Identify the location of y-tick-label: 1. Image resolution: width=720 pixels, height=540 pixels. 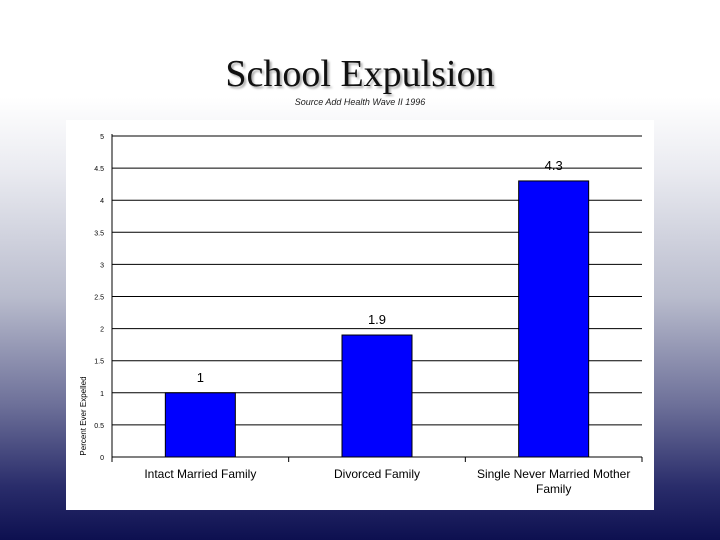
(102, 394).